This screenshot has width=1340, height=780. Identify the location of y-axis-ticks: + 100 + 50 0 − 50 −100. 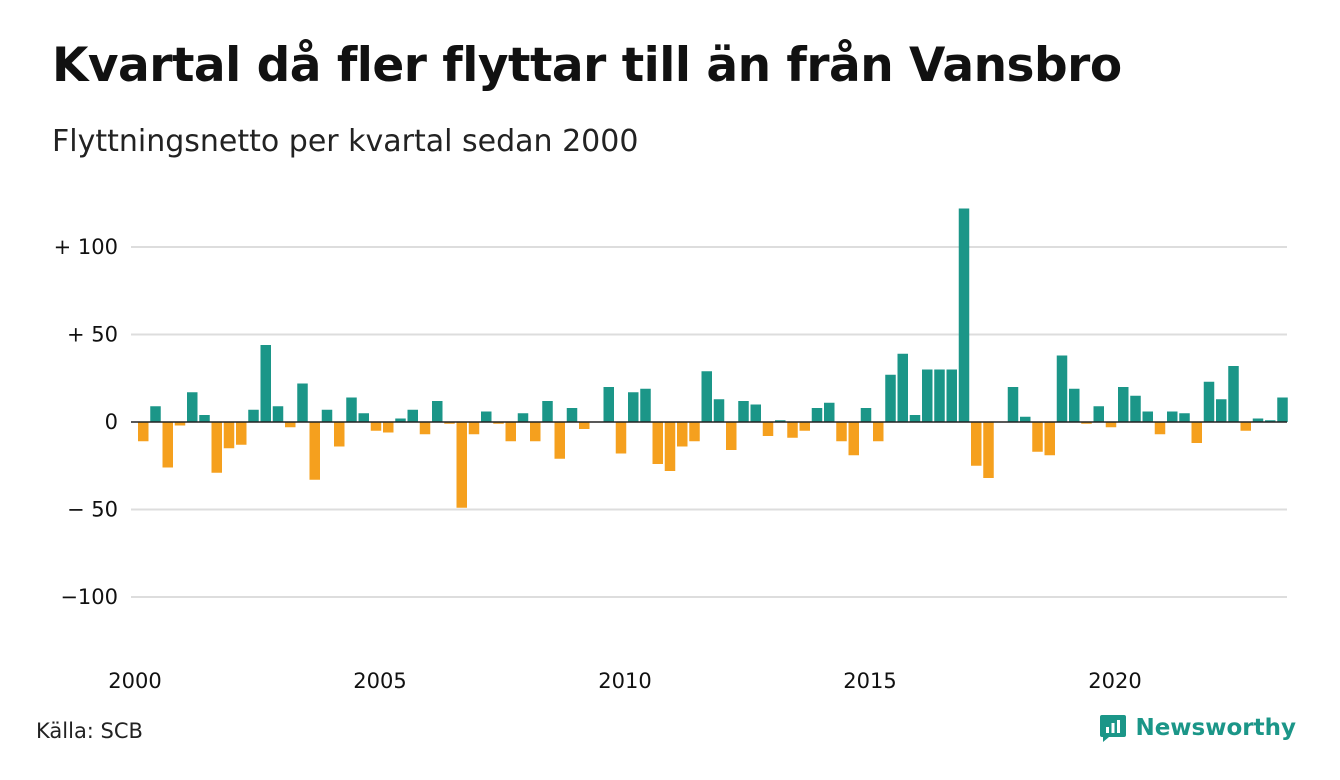
(86, 422).